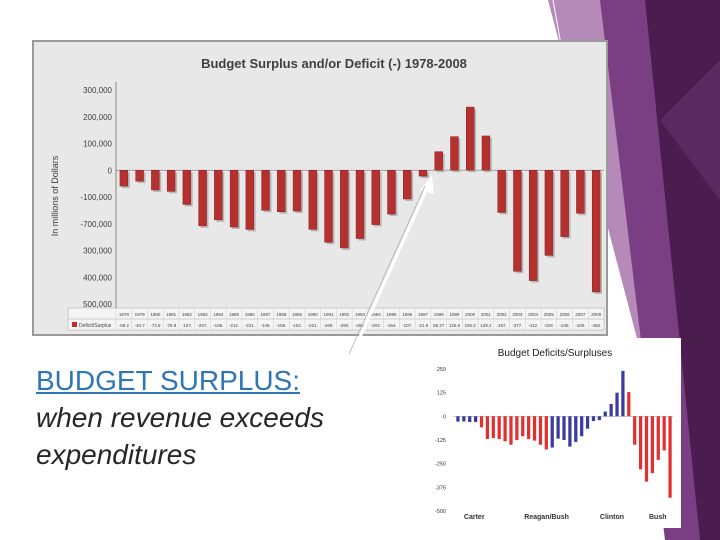  What do you see at coordinates (97, 304) in the screenshot?
I see `chart-1-y-tick-label: 500,000` at bounding box center [97, 304].